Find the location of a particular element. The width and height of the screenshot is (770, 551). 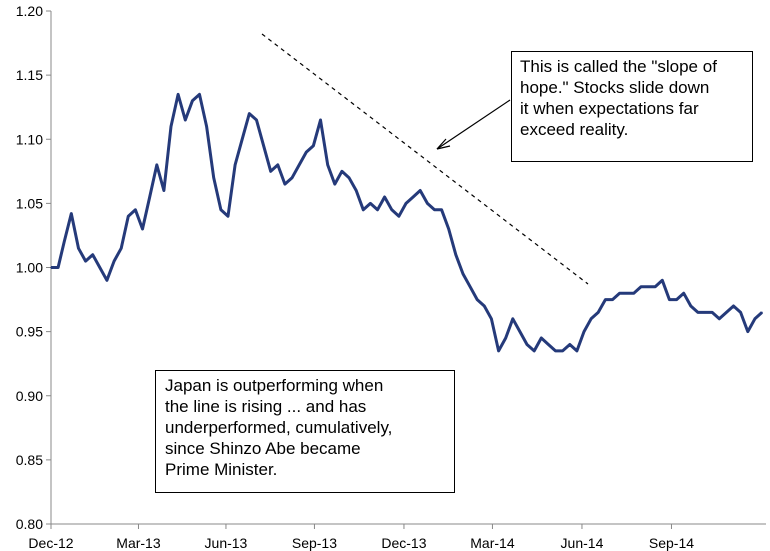

x-tick-label: Mar-14 is located at coordinates (492, 543).